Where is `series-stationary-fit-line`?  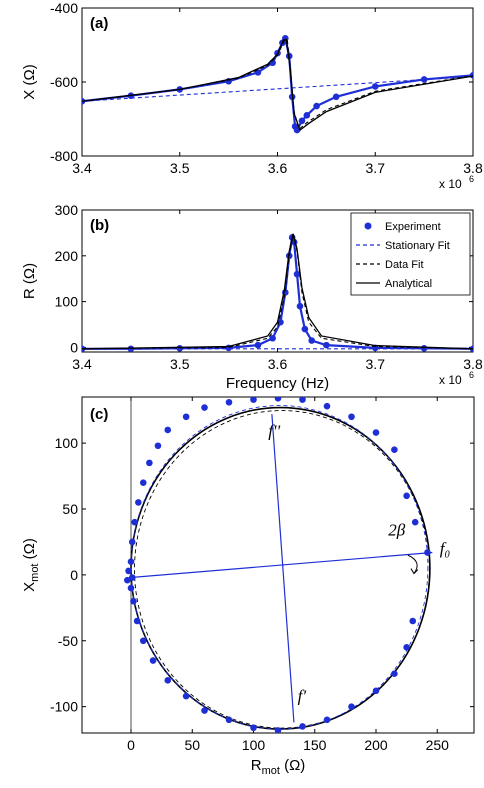
series-stationary-fit-line is located at coordinates (277, 88).